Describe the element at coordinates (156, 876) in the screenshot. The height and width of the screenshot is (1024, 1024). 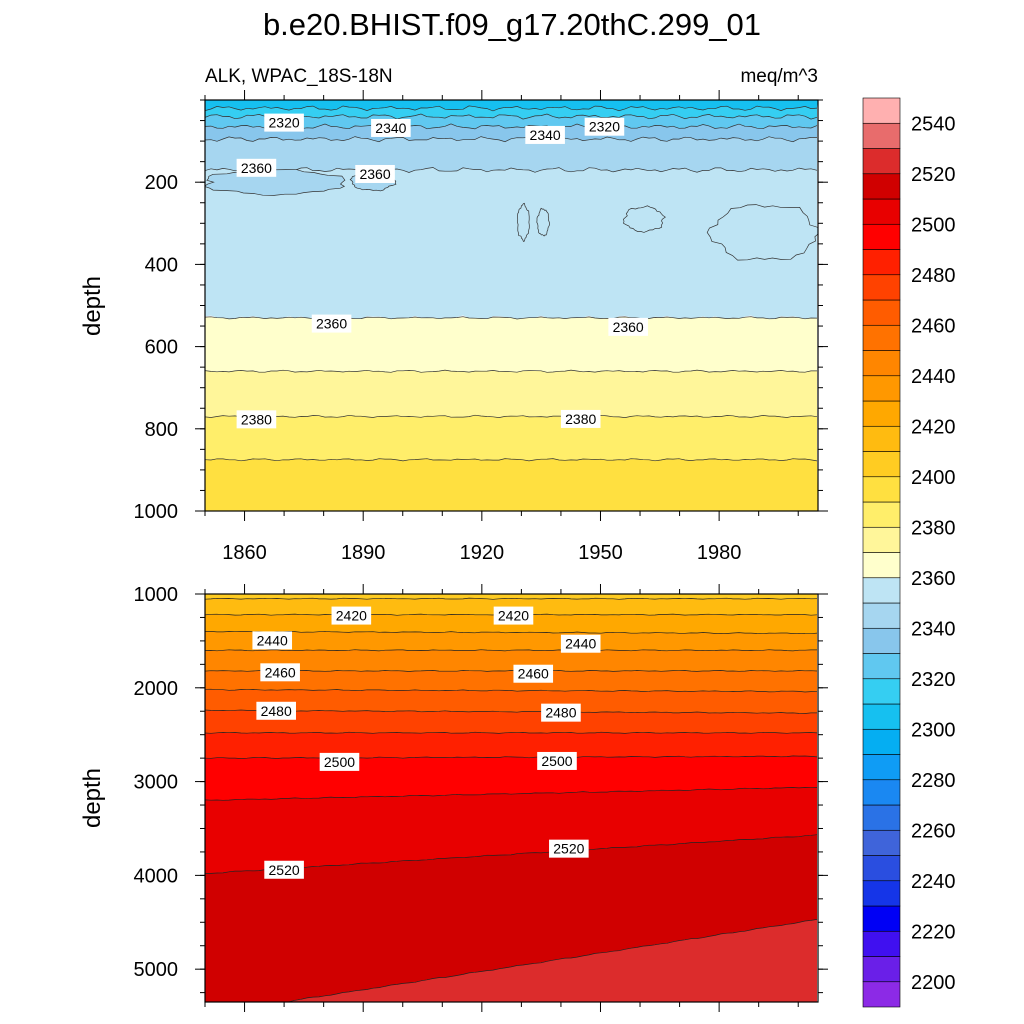
I see `y-tick-label: 4000` at that location.